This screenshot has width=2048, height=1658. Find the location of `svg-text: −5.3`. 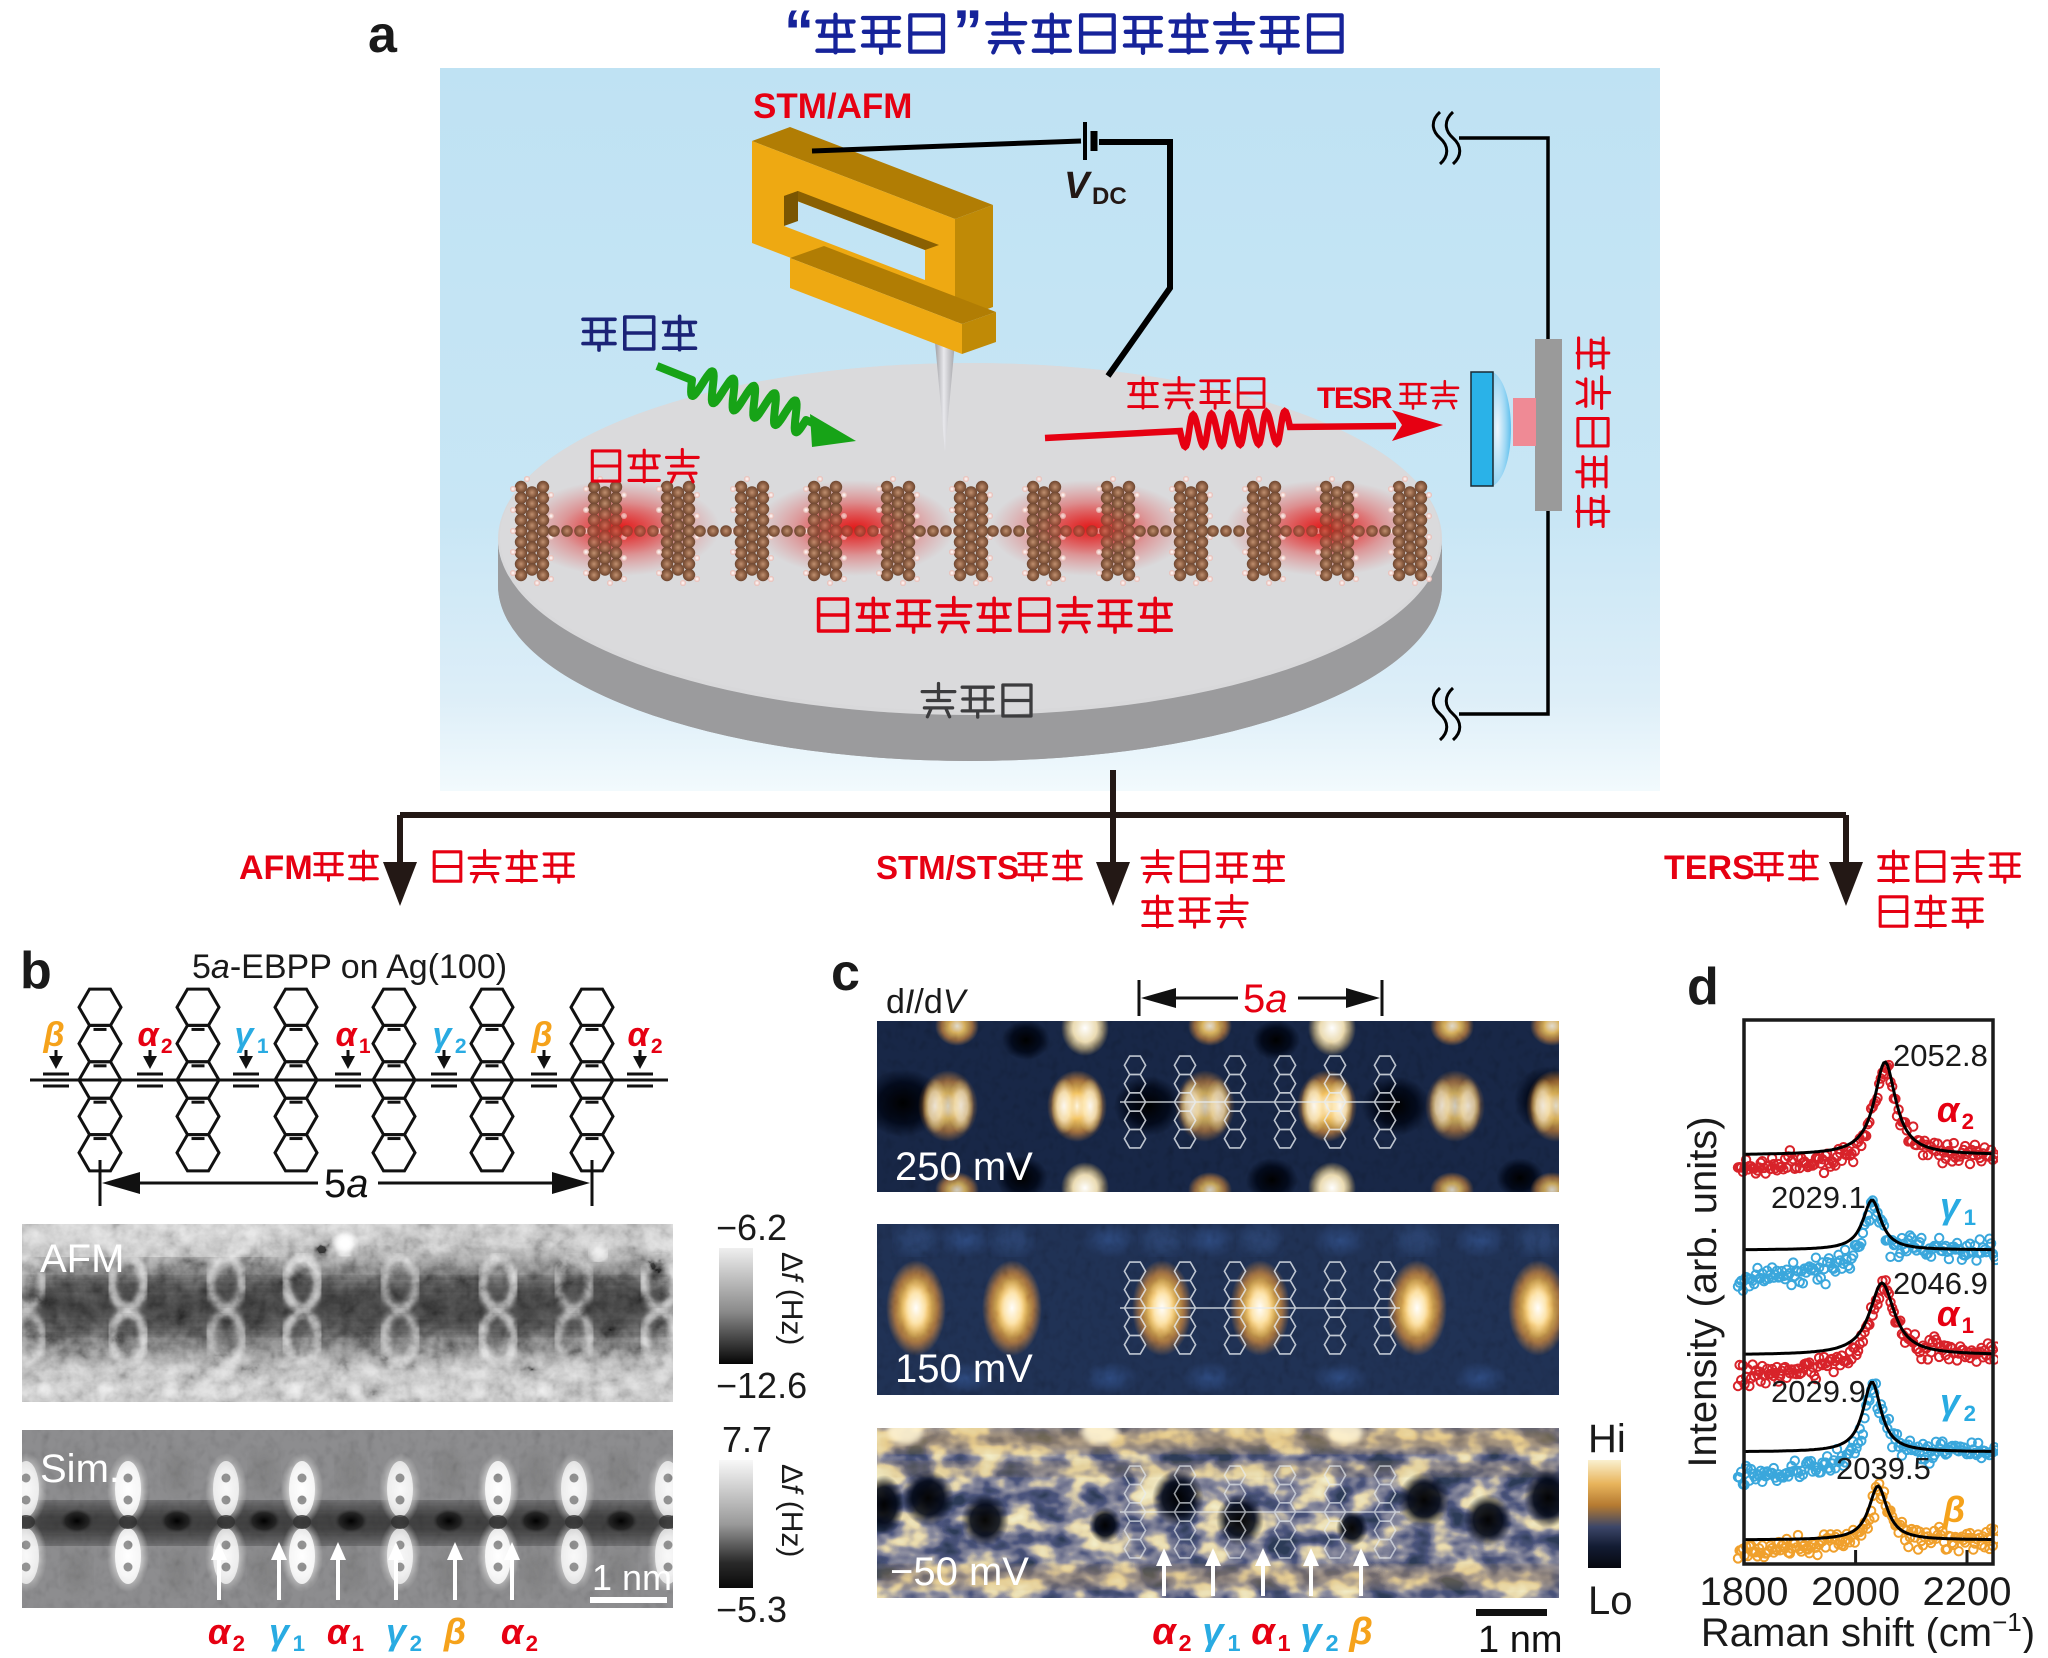

svg-text: −5.3 is located at coordinates (751, 1609).